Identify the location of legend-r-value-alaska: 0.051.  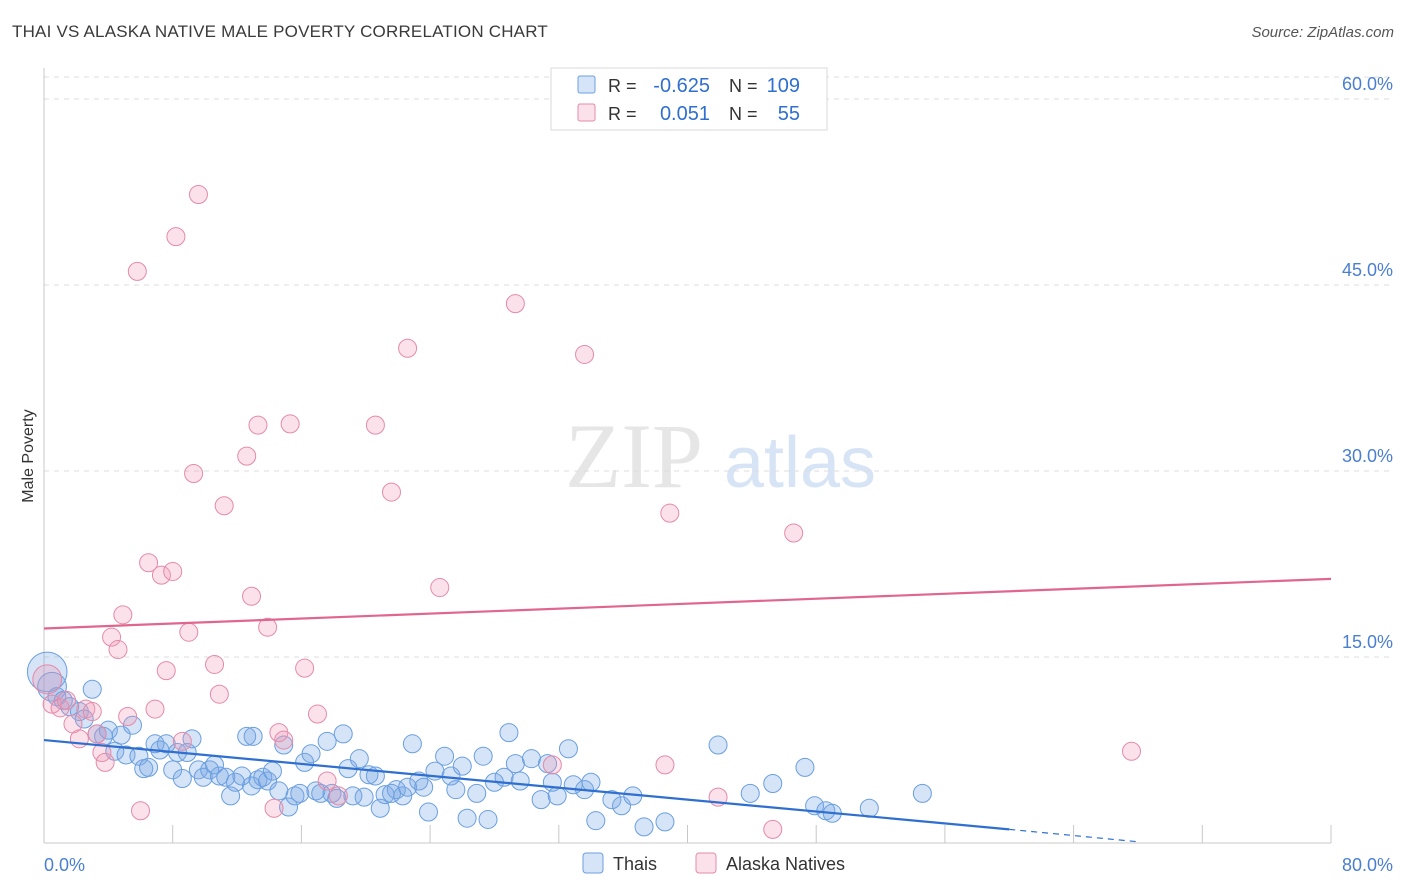
(685, 114).